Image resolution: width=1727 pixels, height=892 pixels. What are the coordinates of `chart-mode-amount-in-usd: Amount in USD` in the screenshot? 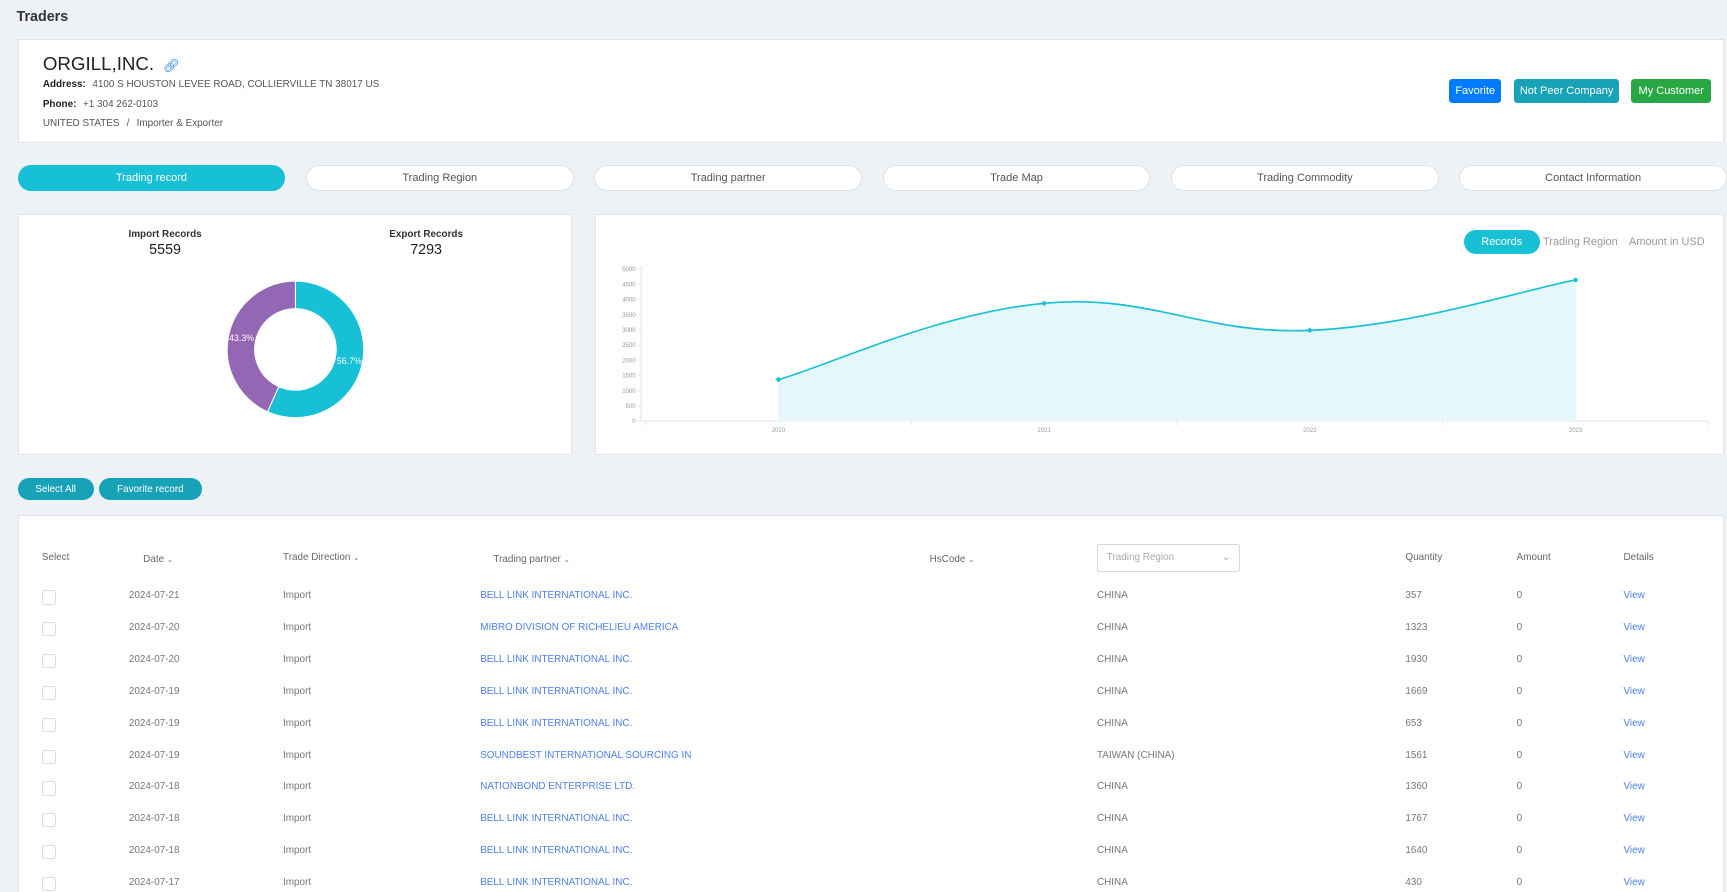 It's located at (1666, 242).